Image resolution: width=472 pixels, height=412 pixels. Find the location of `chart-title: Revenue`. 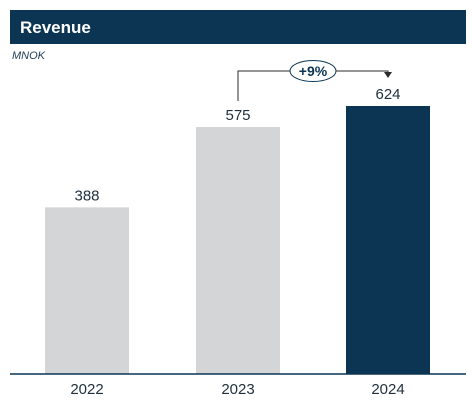

chart-title: Revenue is located at coordinates (55, 27).